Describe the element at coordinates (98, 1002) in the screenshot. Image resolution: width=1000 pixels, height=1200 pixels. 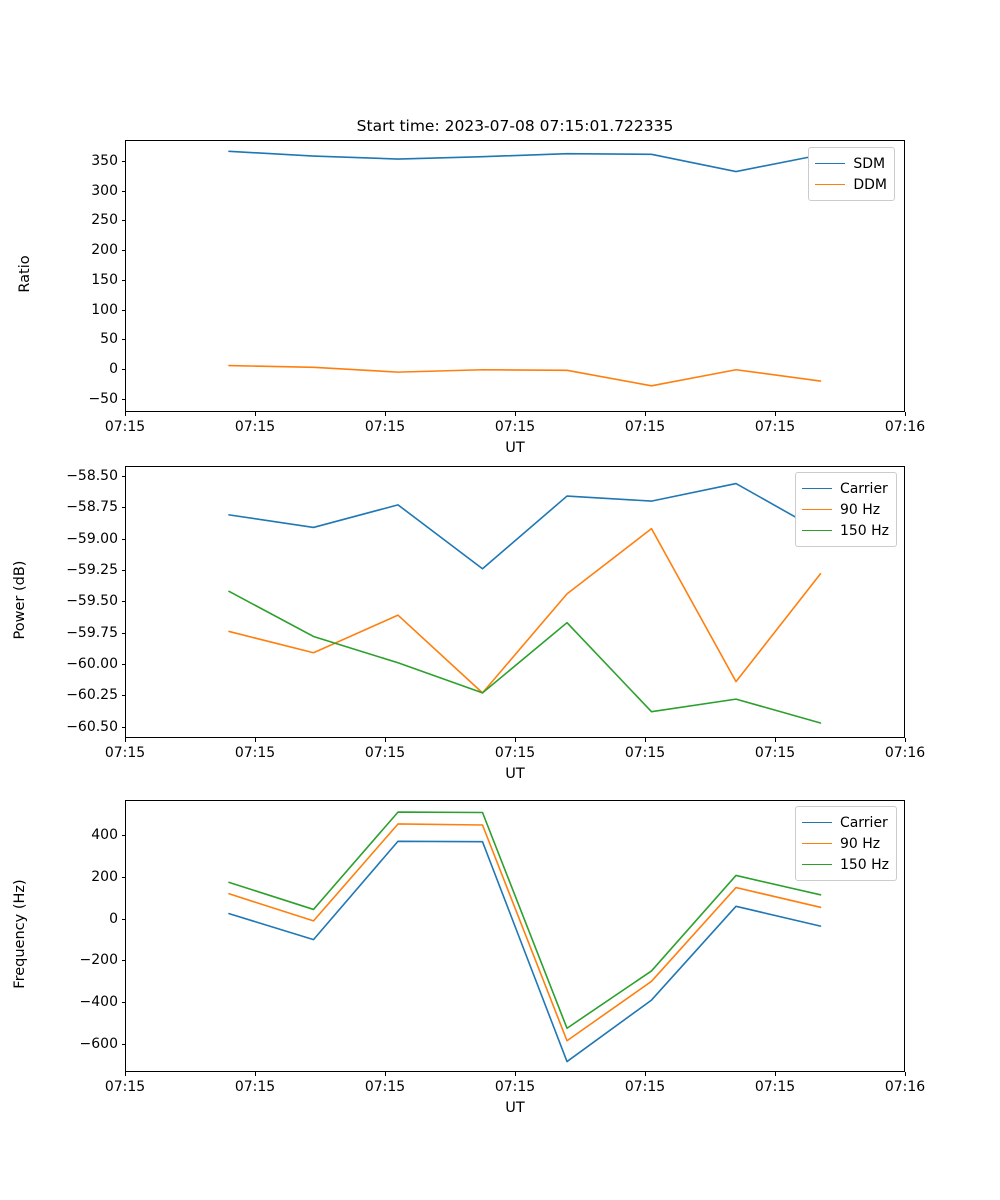
I see `ytick-label-3-1: −400` at that location.